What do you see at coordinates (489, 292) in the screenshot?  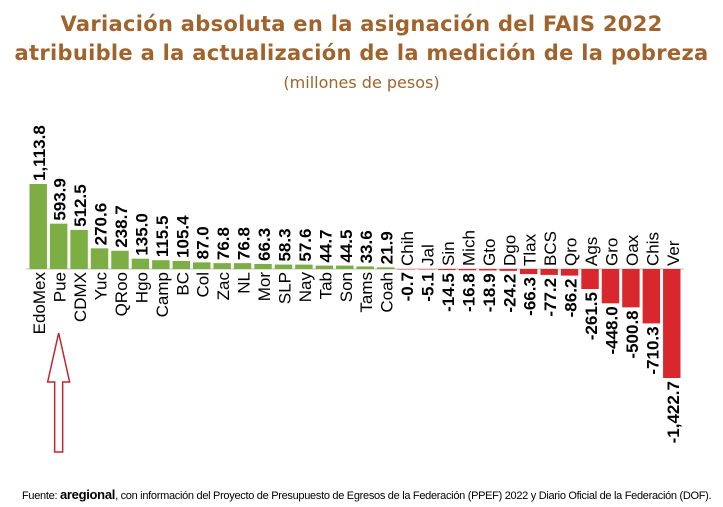 I see `value-label-Gto: -18.9` at bounding box center [489, 292].